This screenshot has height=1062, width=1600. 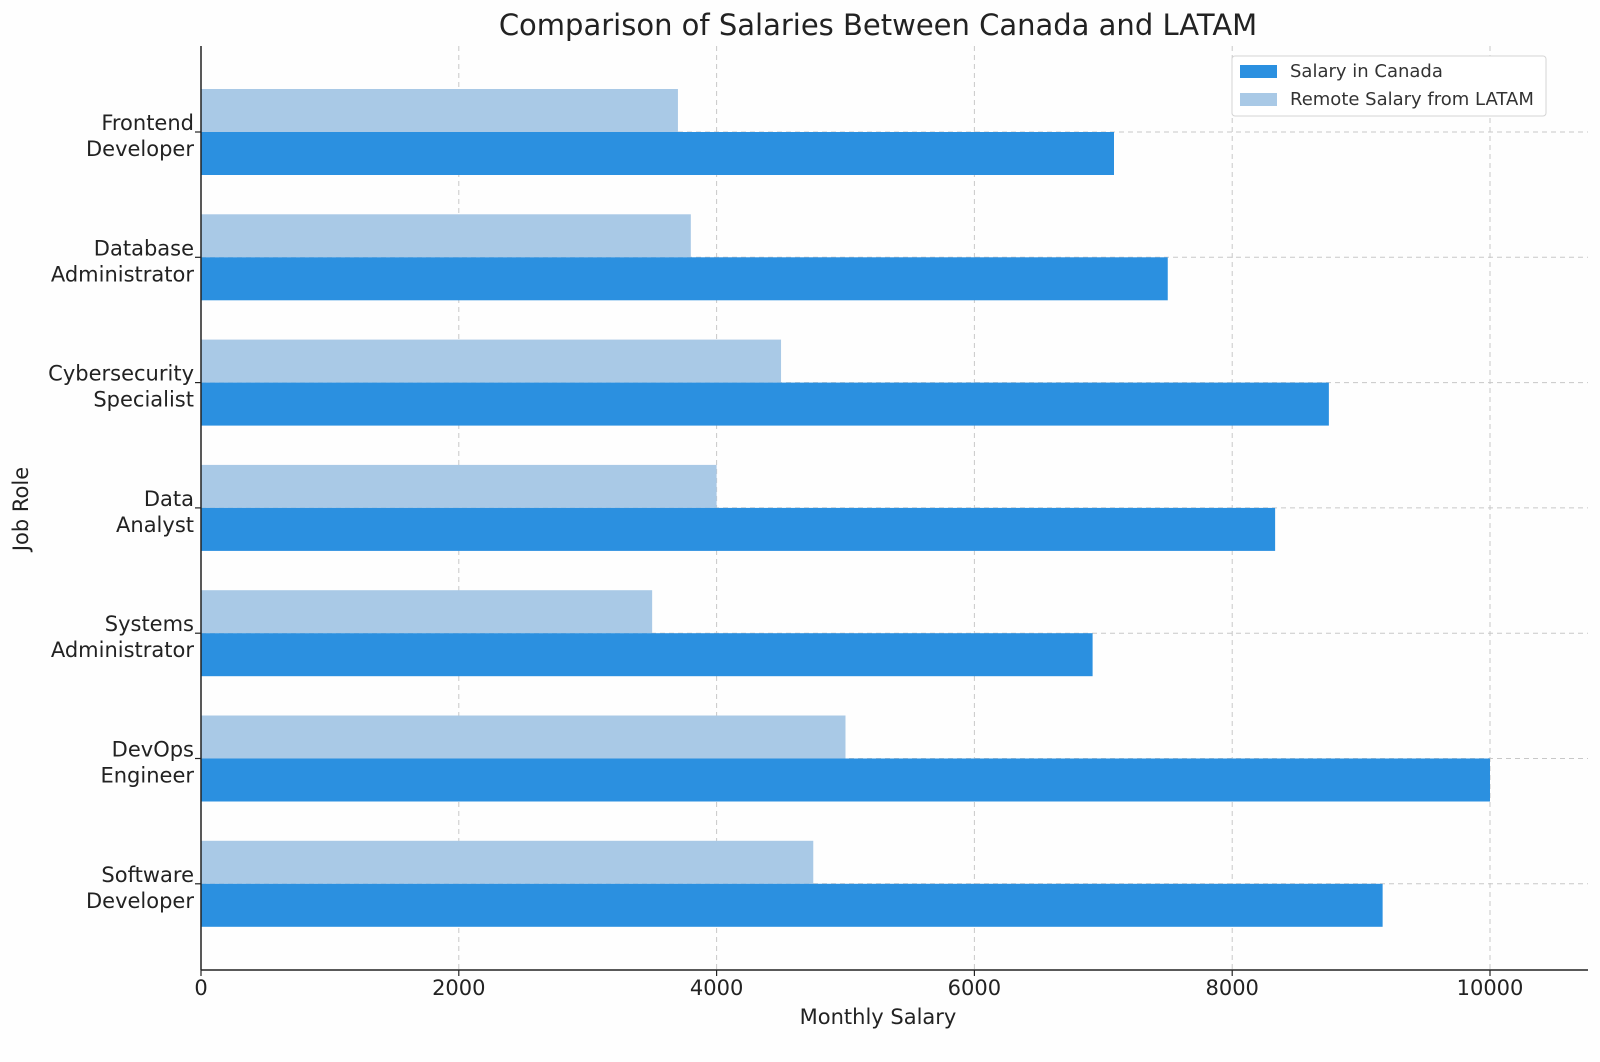 What do you see at coordinates (147, 763) in the screenshot?
I see `y-tick-label: DevOps Engineer` at bounding box center [147, 763].